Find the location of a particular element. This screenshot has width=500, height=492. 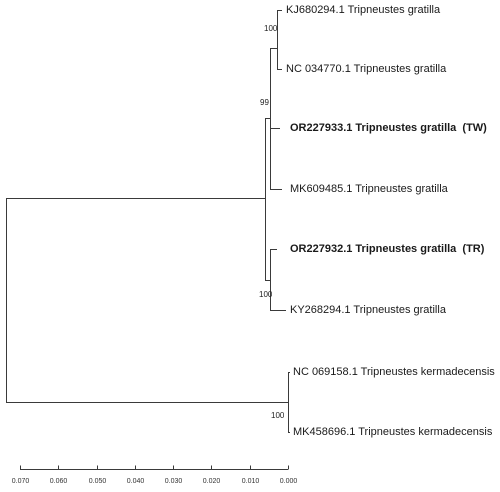

taxon-label: KY268294.1 Tripneustes gratilla is located at coordinates (368, 310).